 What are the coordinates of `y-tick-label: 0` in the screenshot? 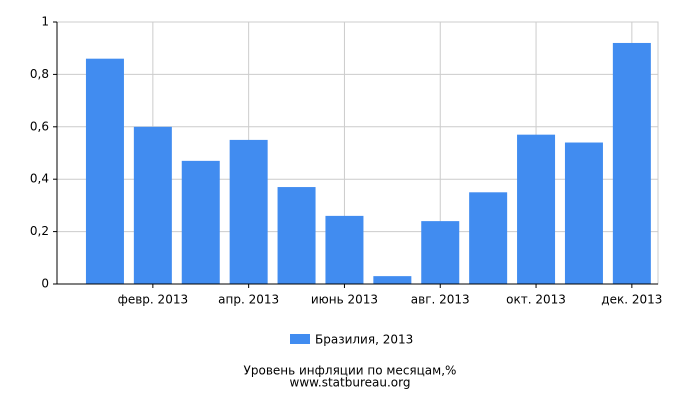 It's located at (45, 284).